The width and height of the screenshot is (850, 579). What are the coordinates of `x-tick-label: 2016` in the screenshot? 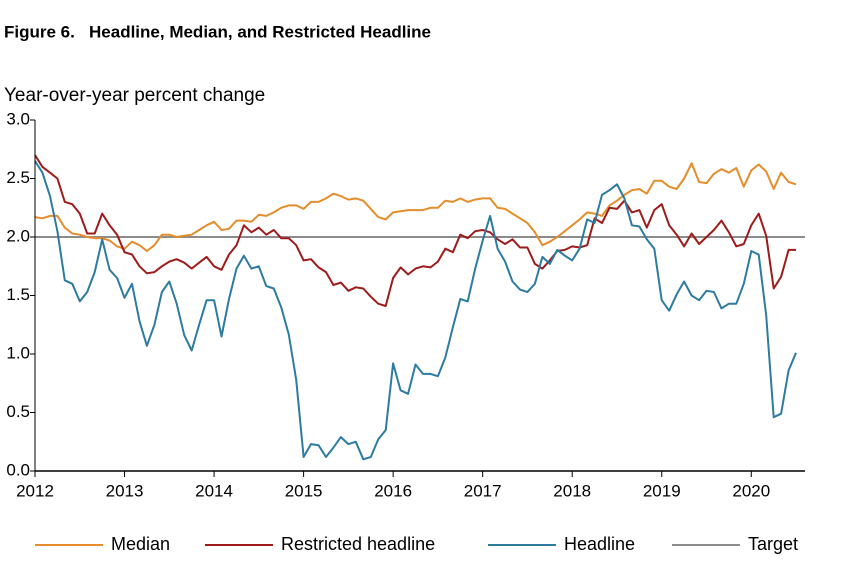 It's located at (393, 490).